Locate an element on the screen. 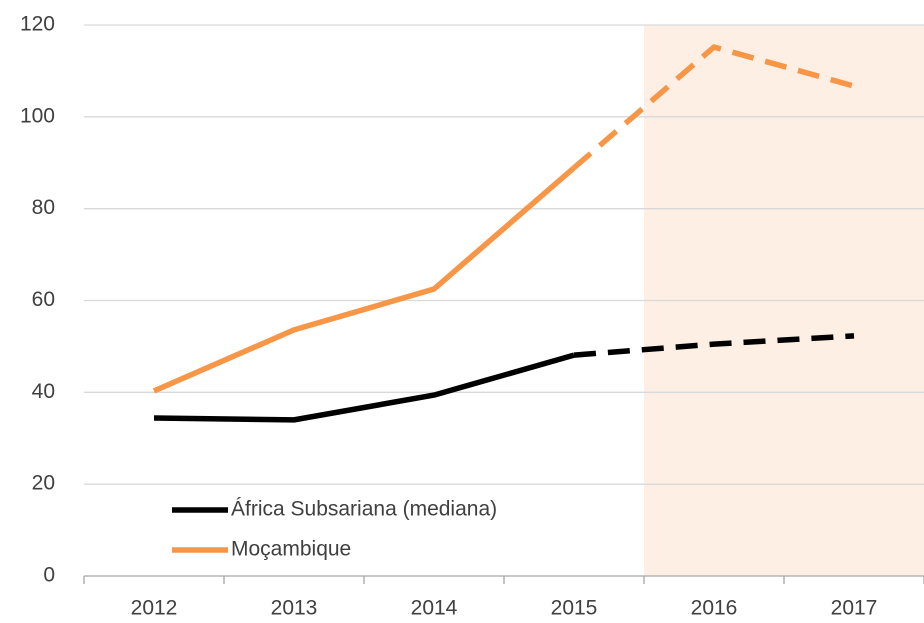 The height and width of the screenshot is (623, 924). x-tick-label: 2017 is located at coordinates (854, 608).